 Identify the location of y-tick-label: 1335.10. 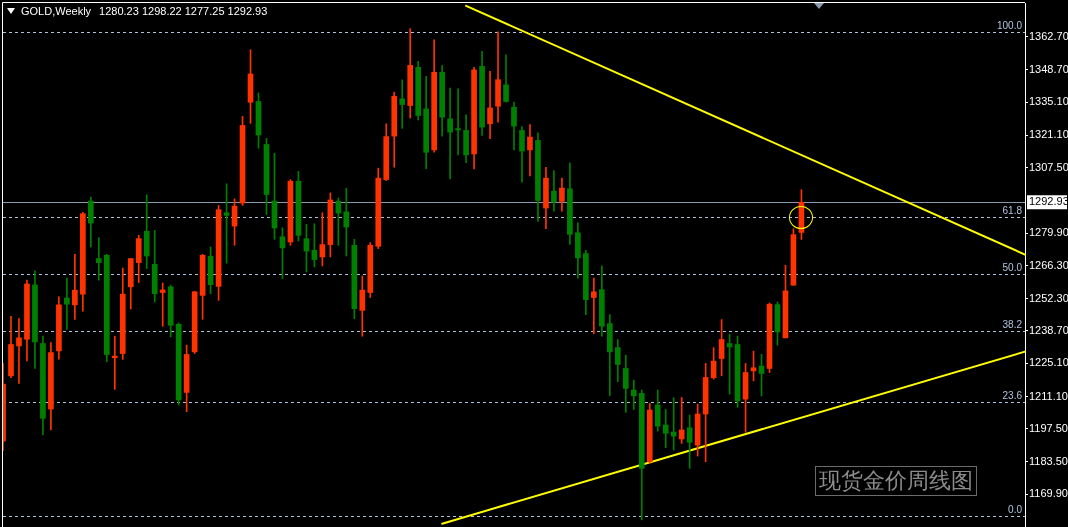
(1048, 101).